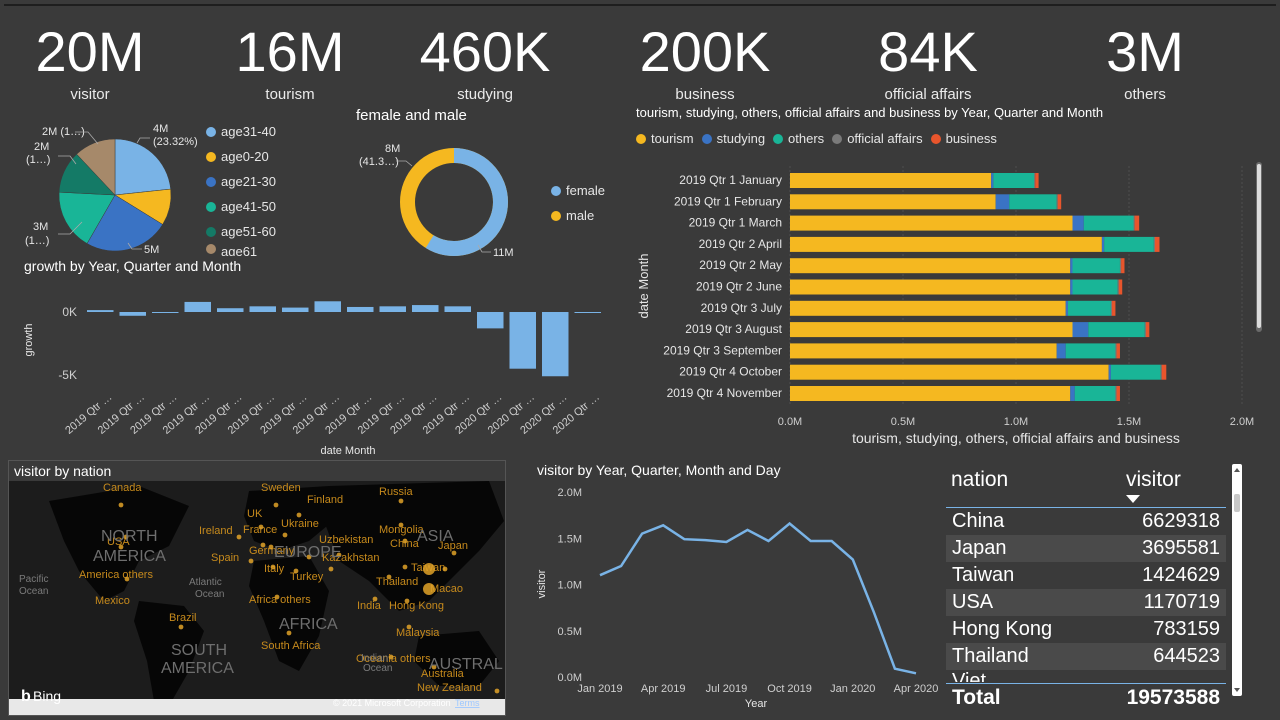  What do you see at coordinates (241, 156) in the screenshot?
I see `legend-item: age0-20` at bounding box center [241, 156].